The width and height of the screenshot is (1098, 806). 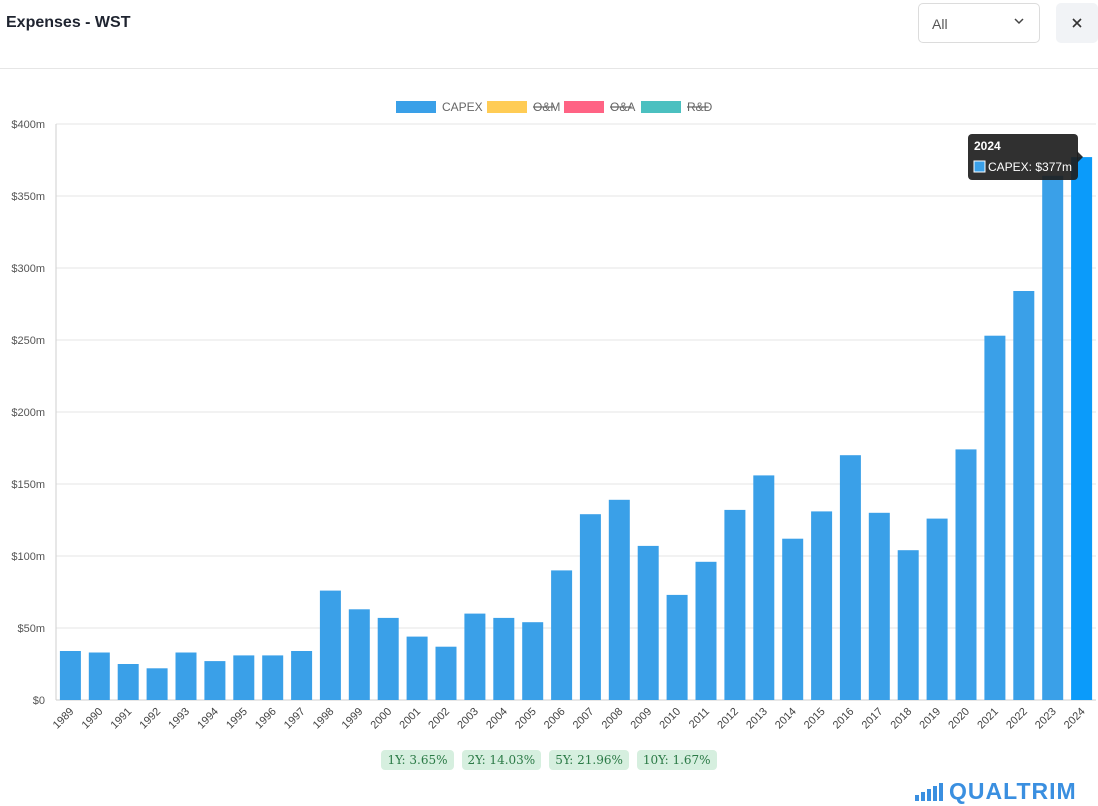 I want to click on x-tick-label: 2005, so click(x=526, y=719).